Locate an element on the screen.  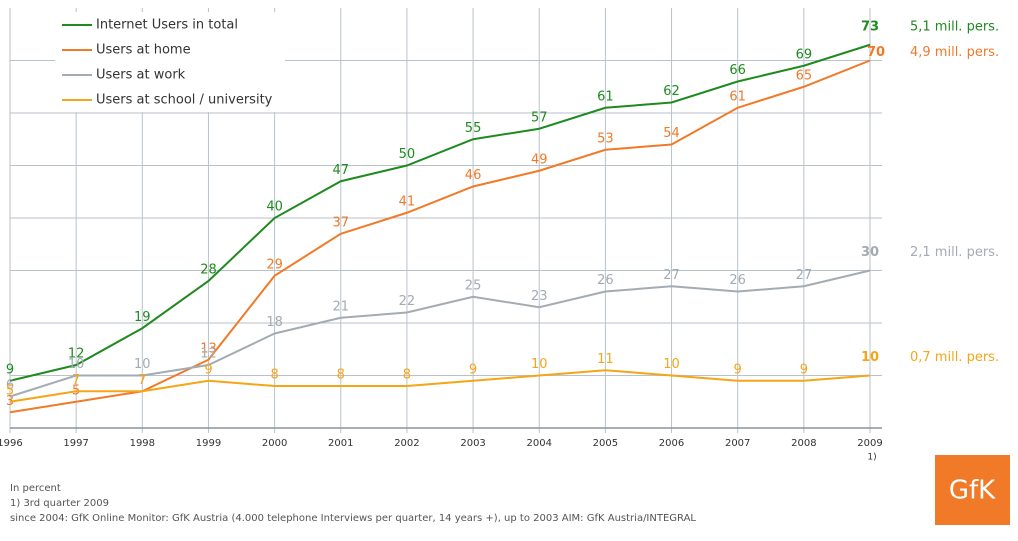
end-label: 4,9 mill. pers. is located at coordinates (954, 52).